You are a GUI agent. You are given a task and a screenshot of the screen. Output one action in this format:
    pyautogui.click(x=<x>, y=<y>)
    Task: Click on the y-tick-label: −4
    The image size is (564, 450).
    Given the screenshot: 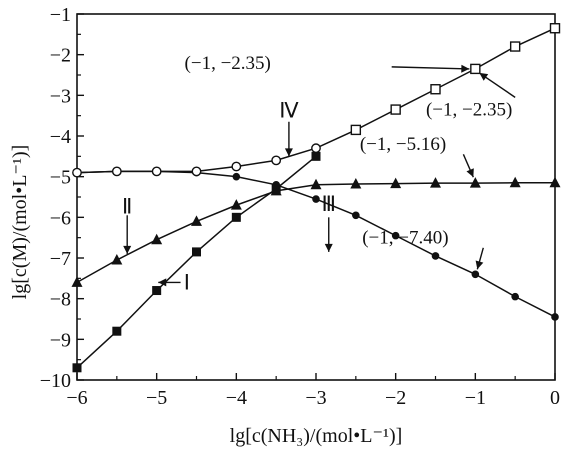 What is the action you would take?
    pyautogui.click(x=60, y=137)
    